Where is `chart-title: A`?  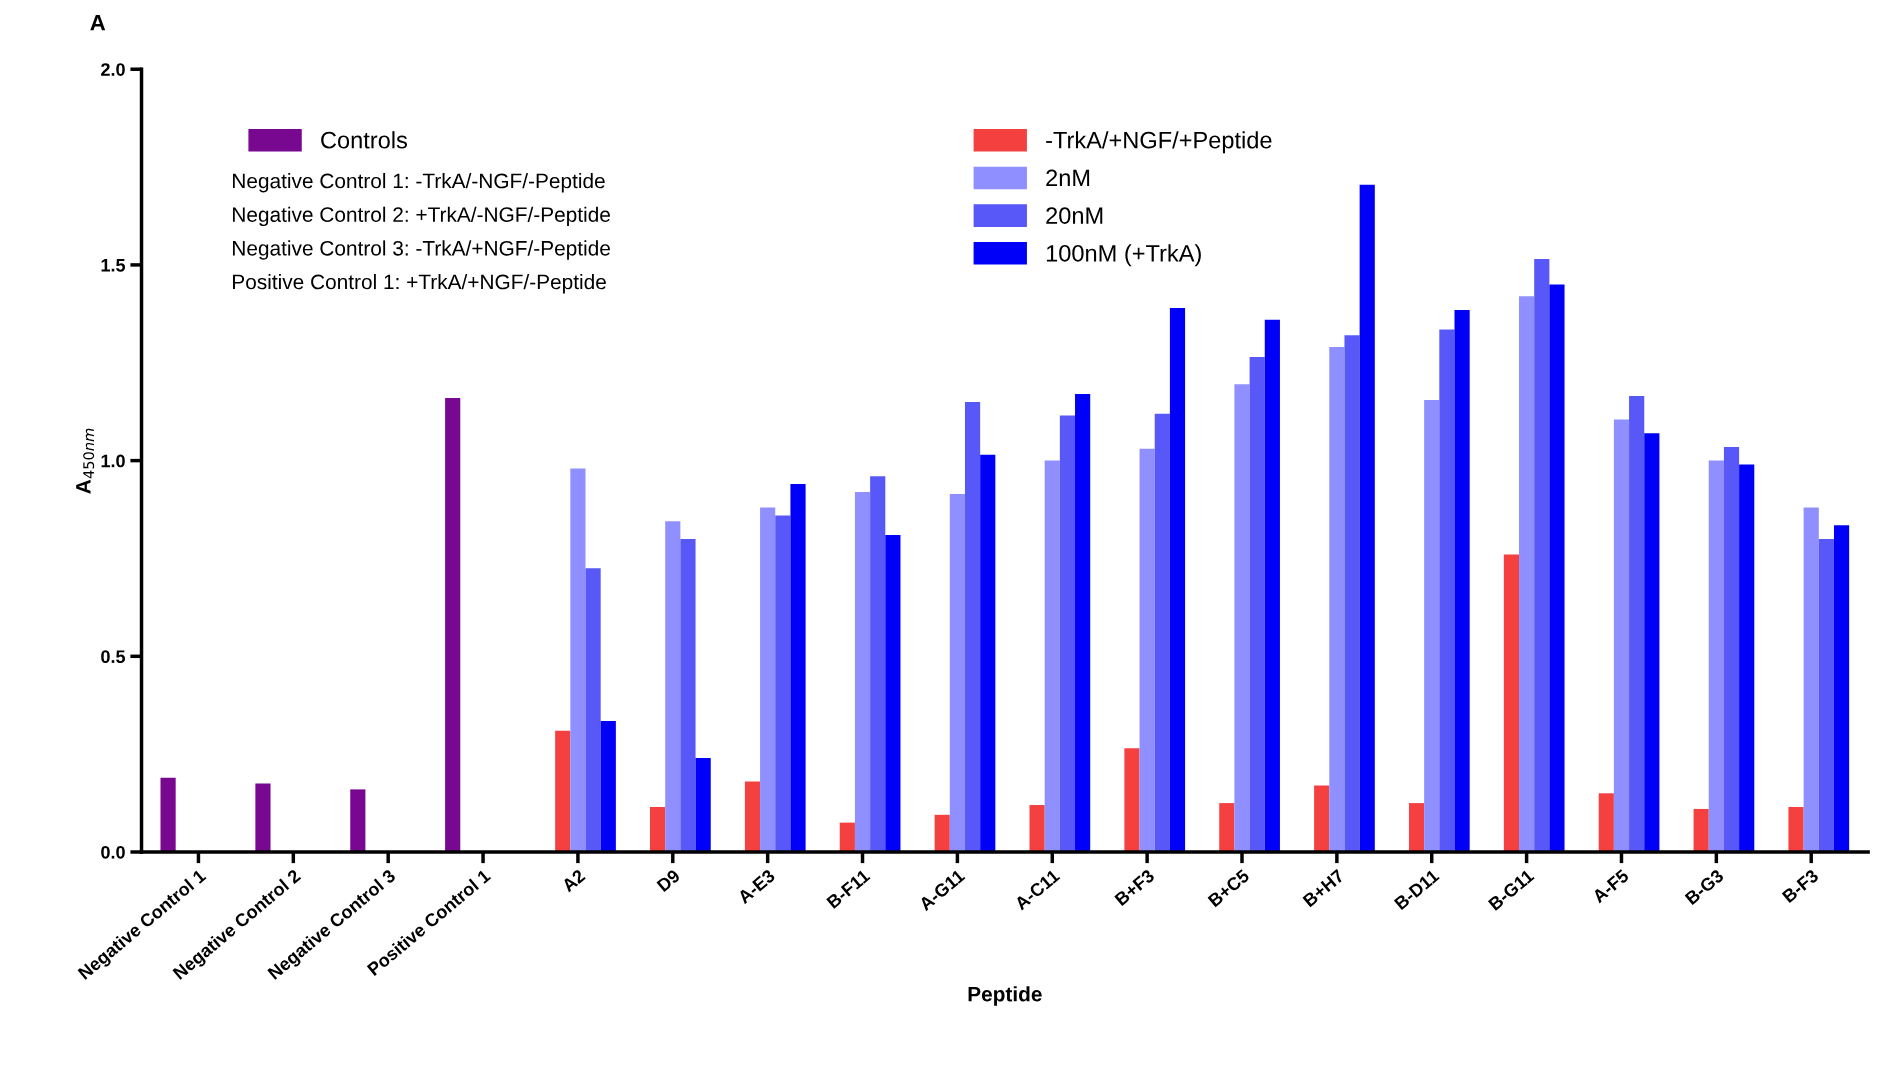 chart-title: A is located at coordinates (98, 23).